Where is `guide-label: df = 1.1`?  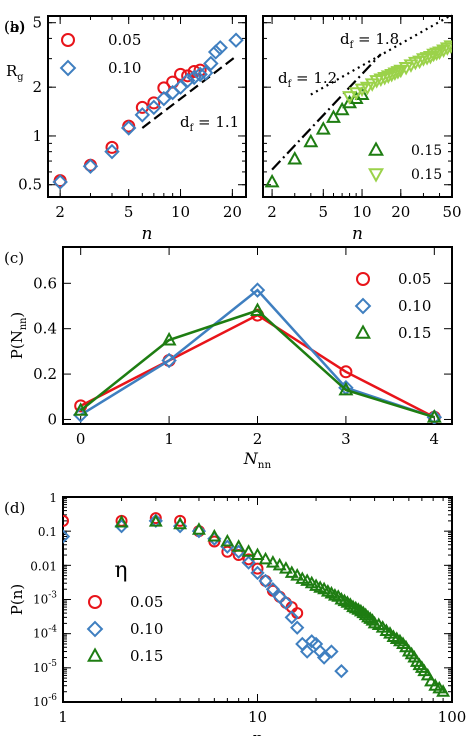
guide-label: df = 1.1 is located at coordinates (209, 123).